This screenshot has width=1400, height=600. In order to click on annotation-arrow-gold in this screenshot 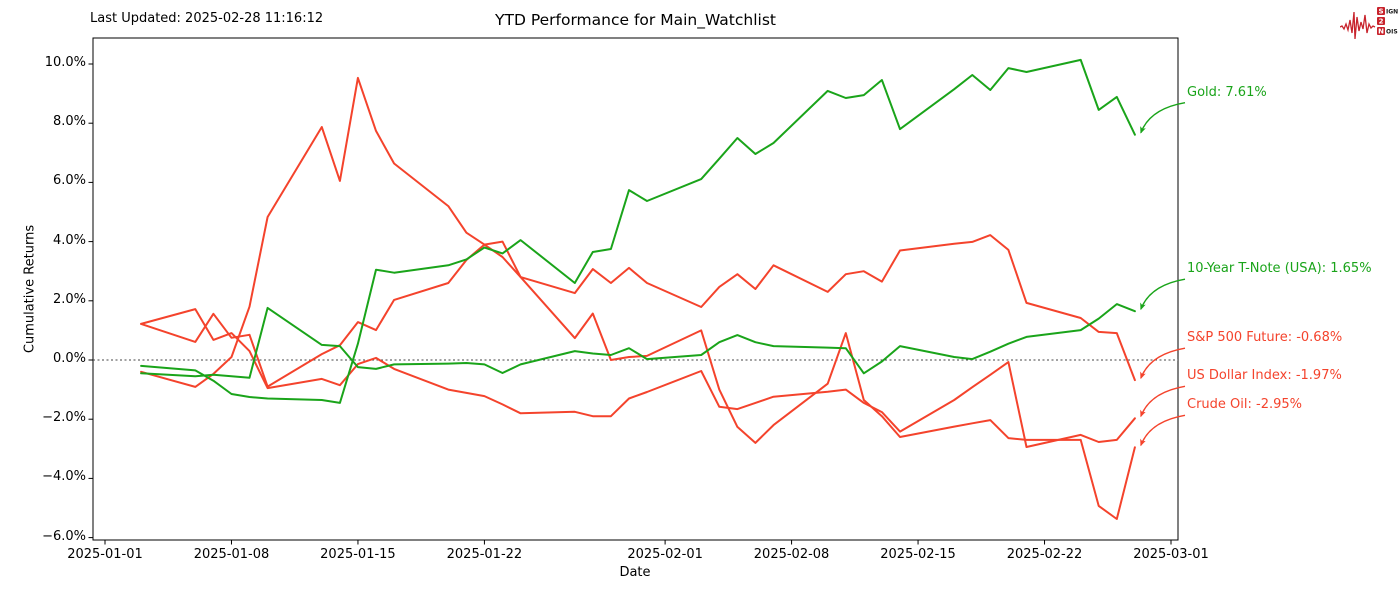, I will do `click(1163, 118)`.